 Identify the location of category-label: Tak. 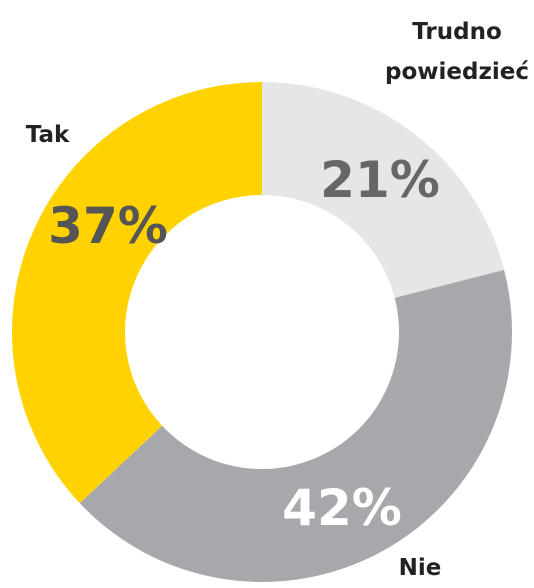
(47, 135).